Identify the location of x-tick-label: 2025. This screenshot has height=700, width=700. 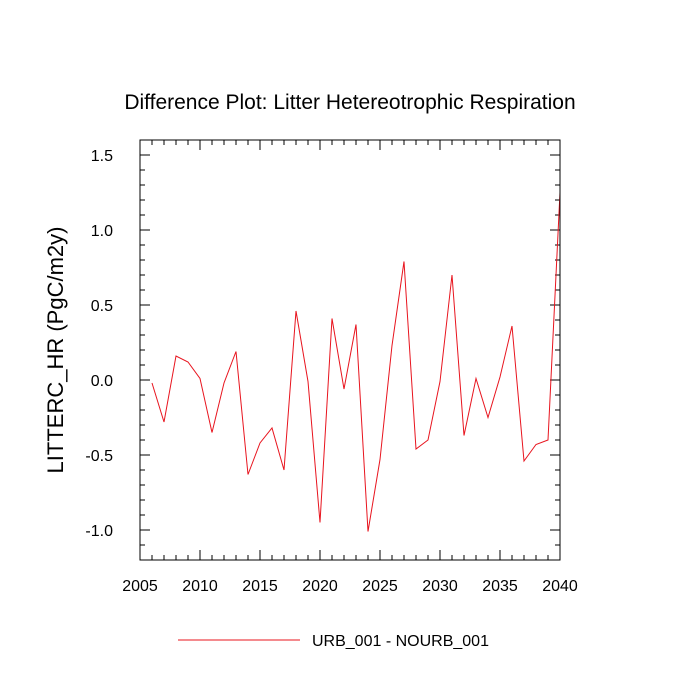
(380, 586).